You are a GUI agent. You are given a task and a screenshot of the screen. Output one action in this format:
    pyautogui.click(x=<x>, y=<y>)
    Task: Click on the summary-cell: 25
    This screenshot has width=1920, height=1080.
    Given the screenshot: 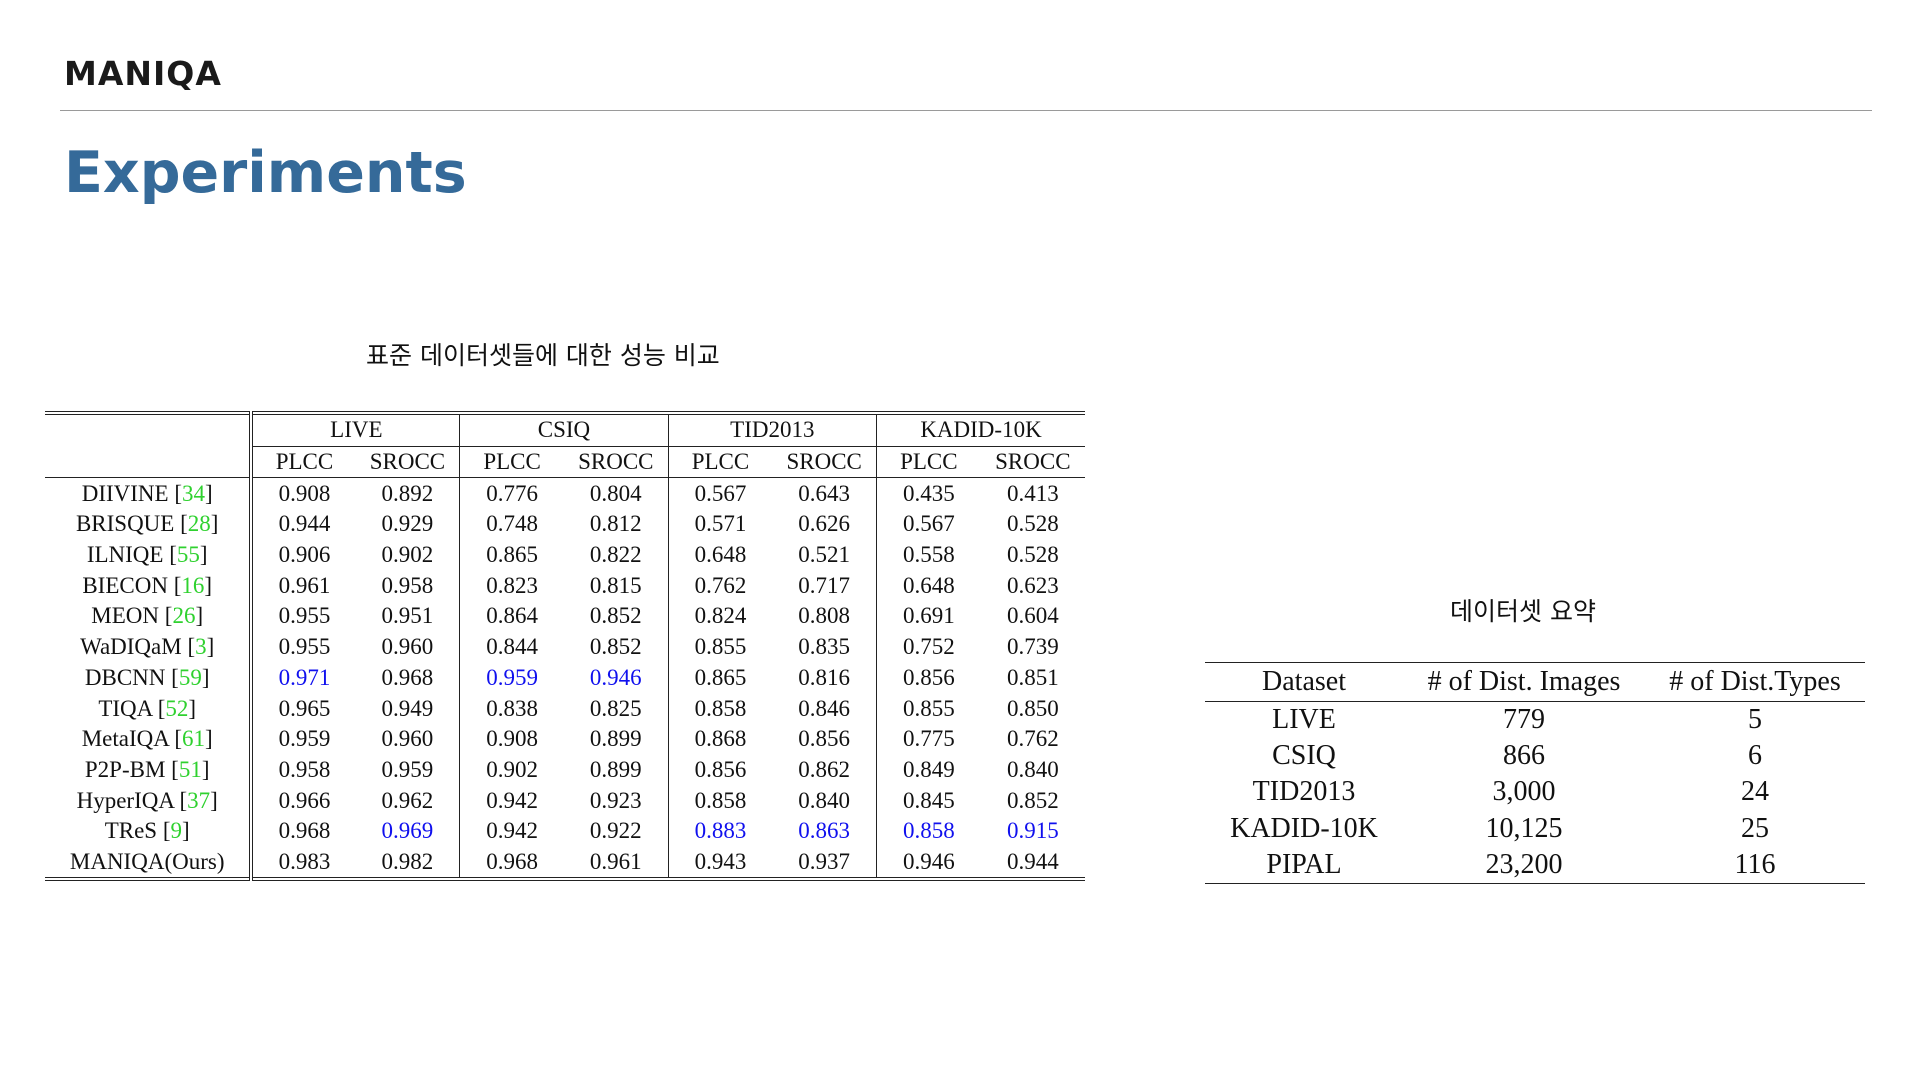 What is the action you would take?
    pyautogui.click(x=1755, y=828)
    